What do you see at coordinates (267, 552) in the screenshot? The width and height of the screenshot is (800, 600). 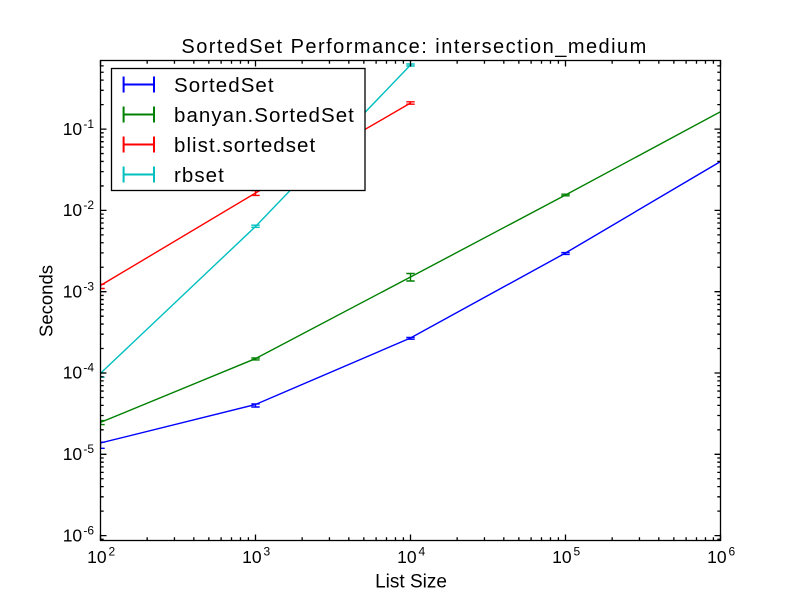 I see `svg-text: 3` at bounding box center [267, 552].